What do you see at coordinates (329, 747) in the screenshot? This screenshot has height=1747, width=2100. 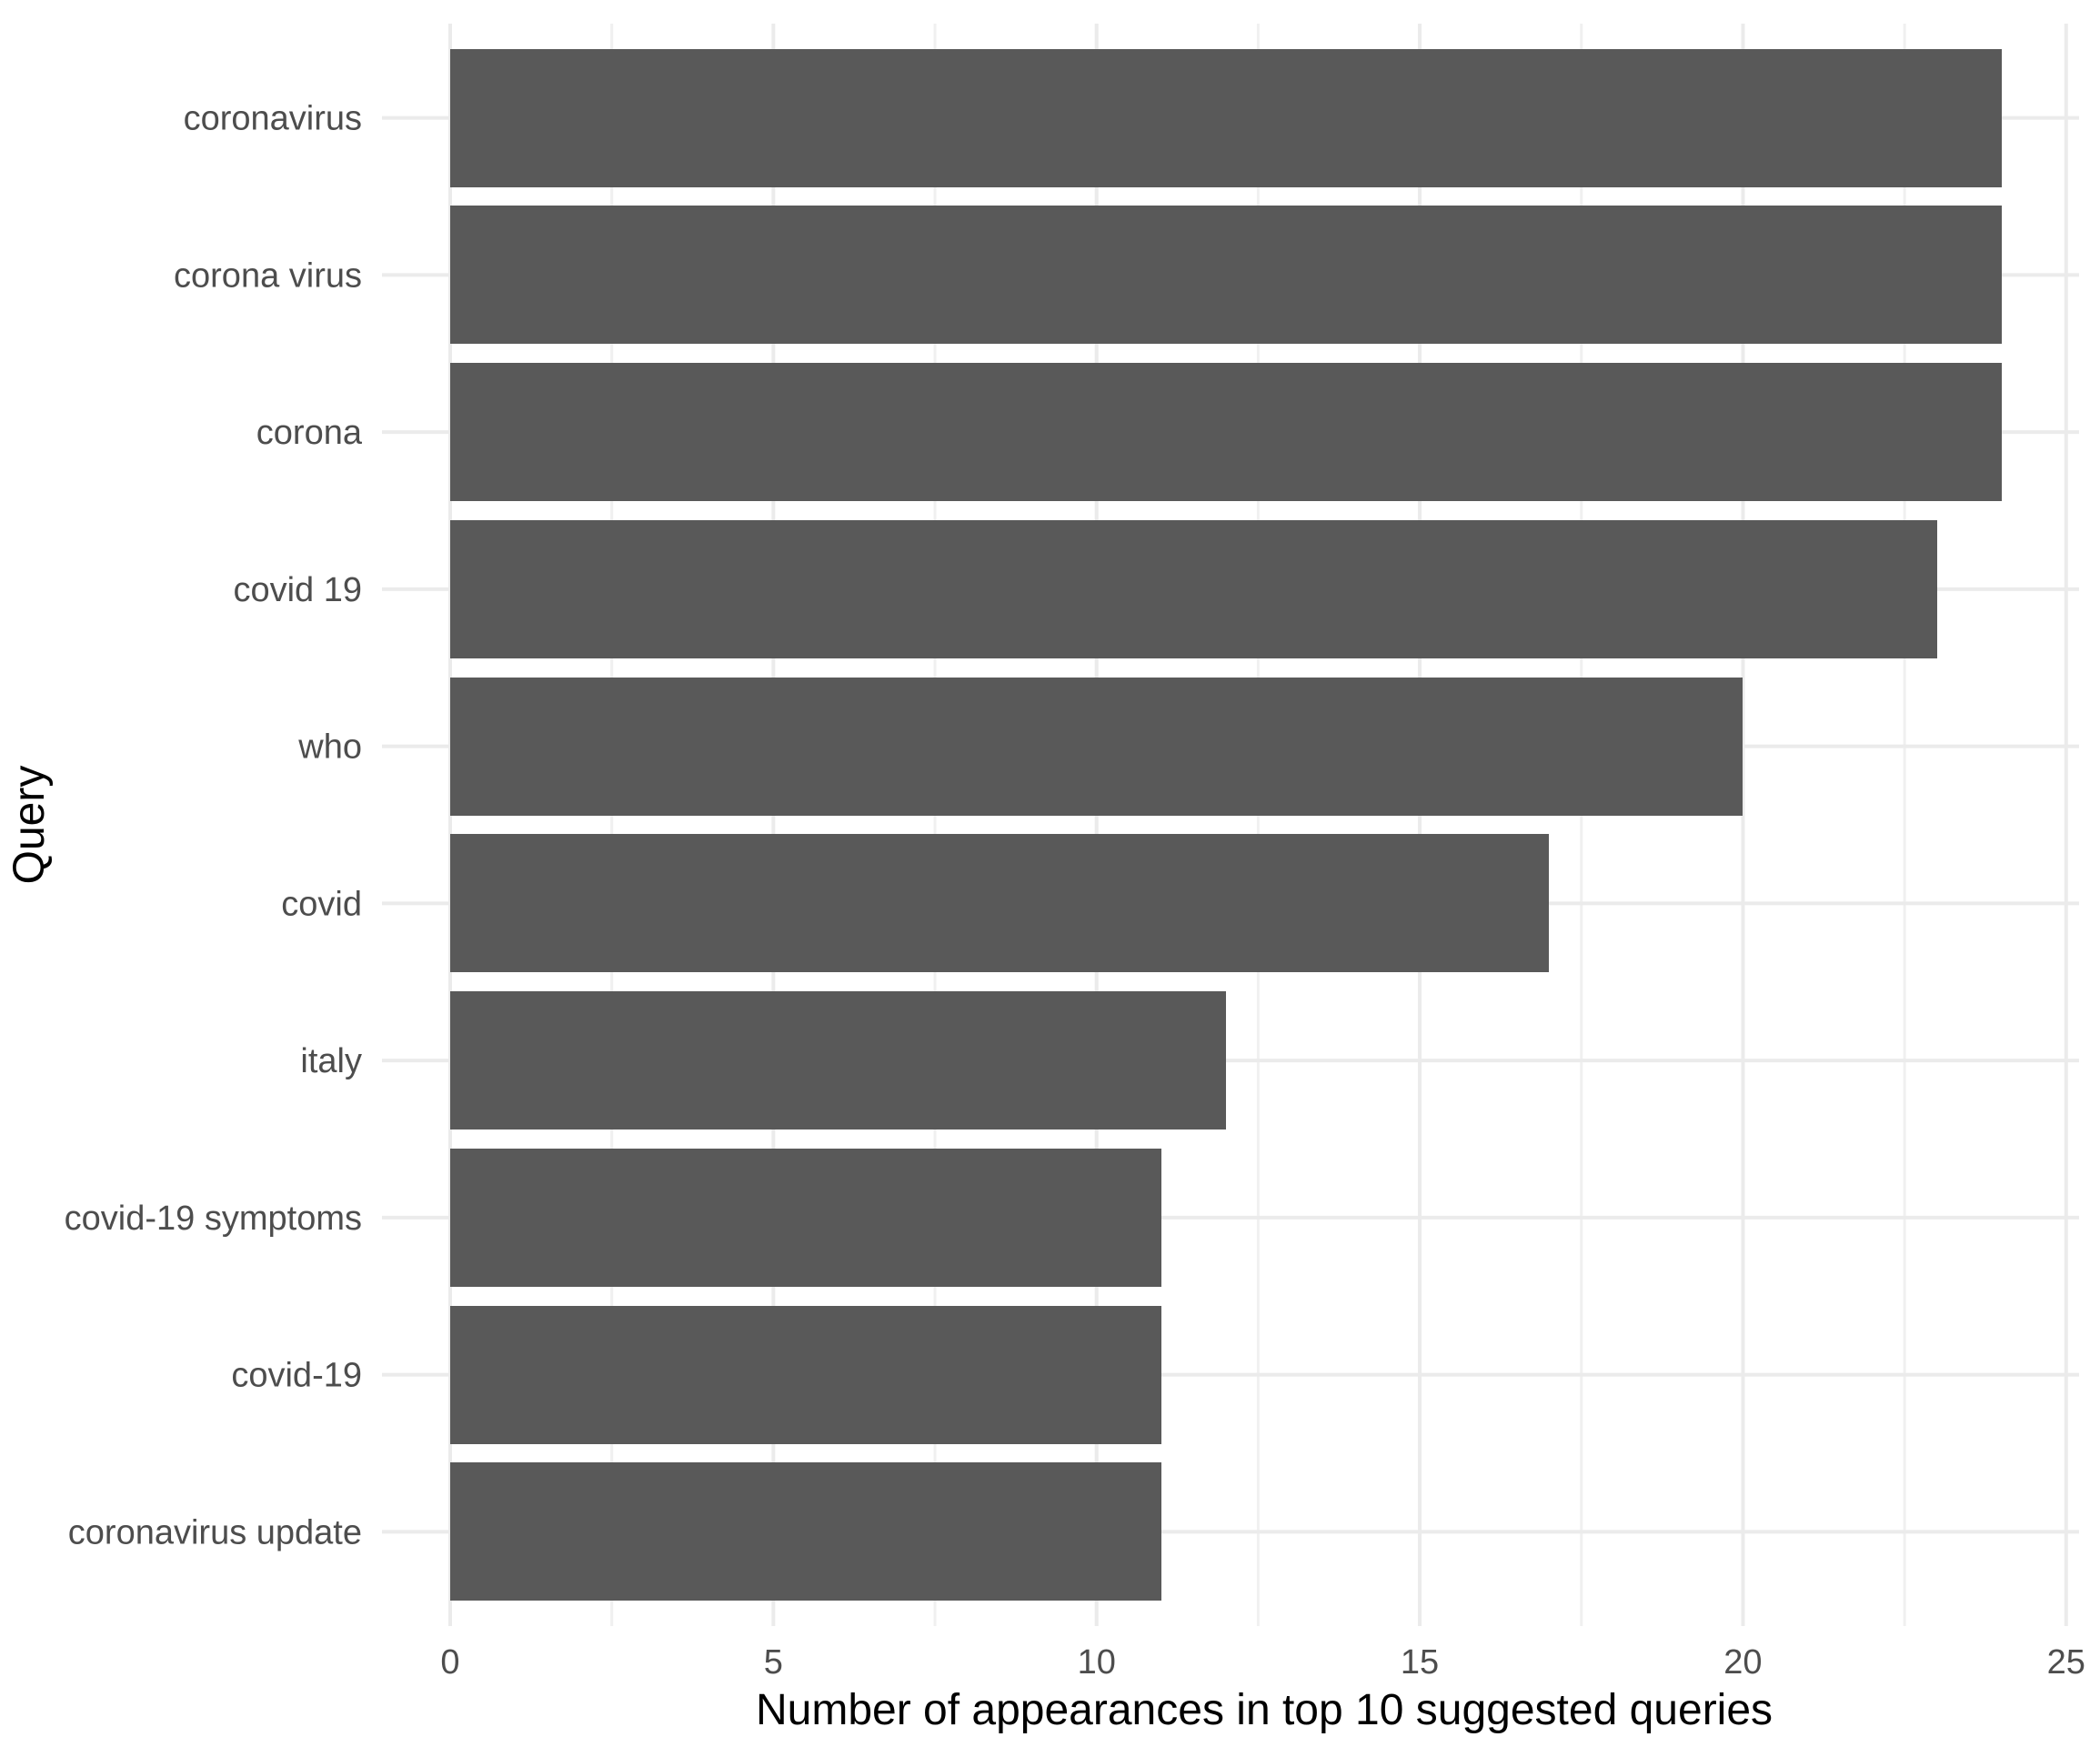 I see `y-tick-label: who` at bounding box center [329, 747].